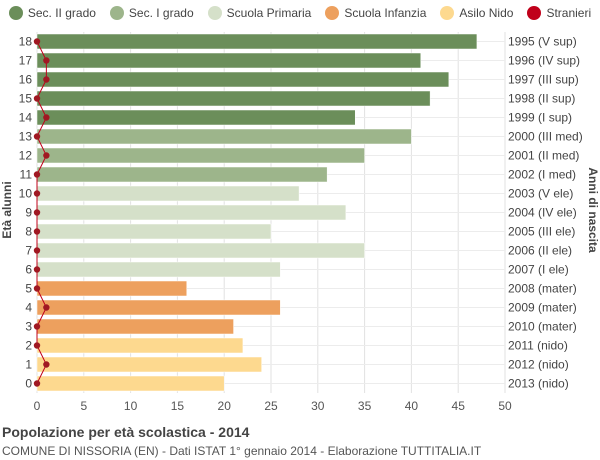 The height and width of the screenshot is (460, 600). What do you see at coordinates (131, 406) in the screenshot?
I see `x-tick-label: 10` at bounding box center [131, 406].